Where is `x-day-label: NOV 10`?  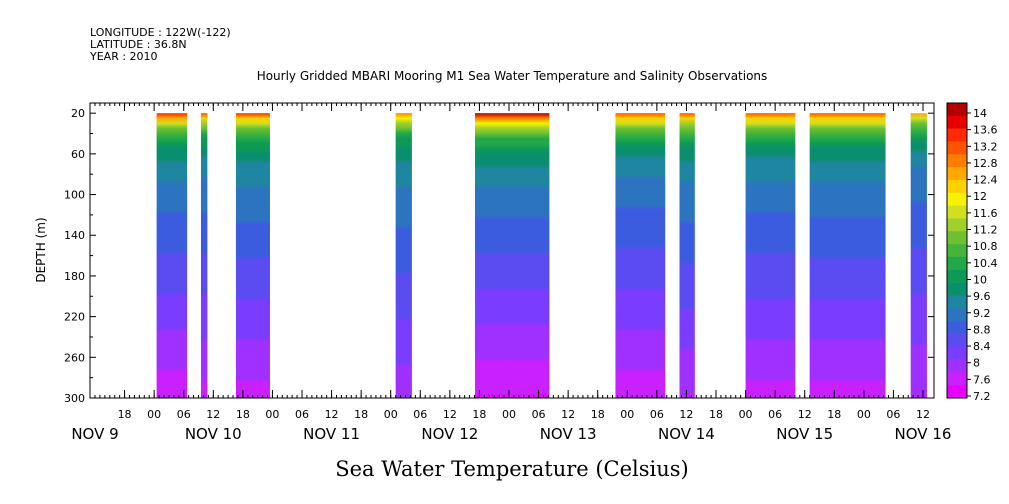 x-day-label: NOV 10 is located at coordinates (213, 434).